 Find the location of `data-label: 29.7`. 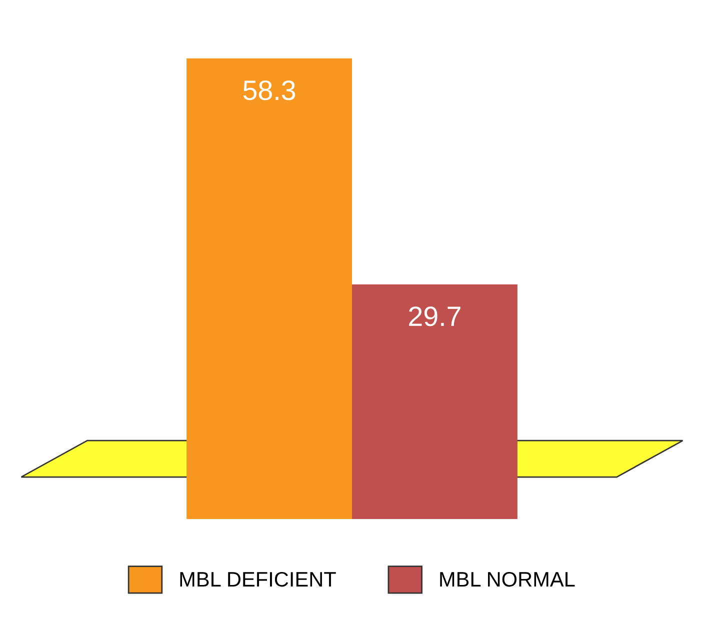

data-label: 29.7 is located at coordinates (434, 316).